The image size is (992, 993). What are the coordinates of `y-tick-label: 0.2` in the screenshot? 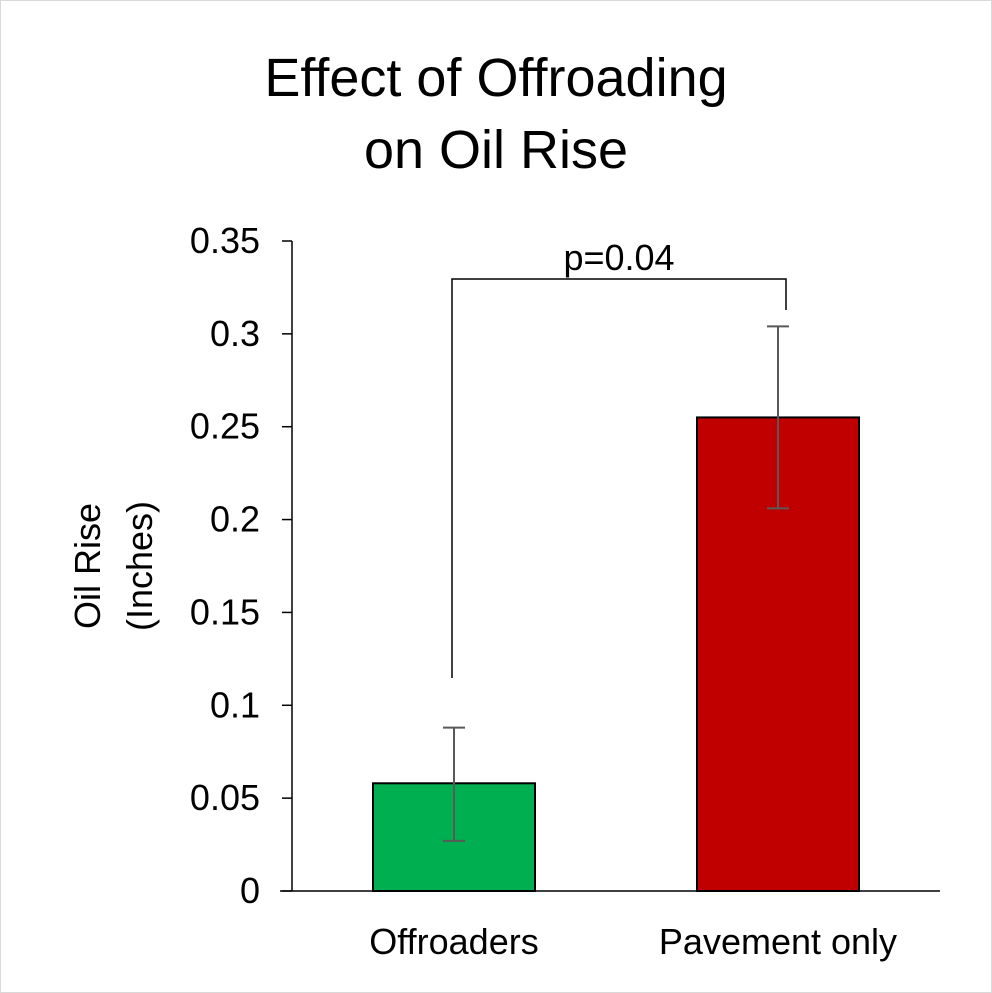 It's located at (235, 519).